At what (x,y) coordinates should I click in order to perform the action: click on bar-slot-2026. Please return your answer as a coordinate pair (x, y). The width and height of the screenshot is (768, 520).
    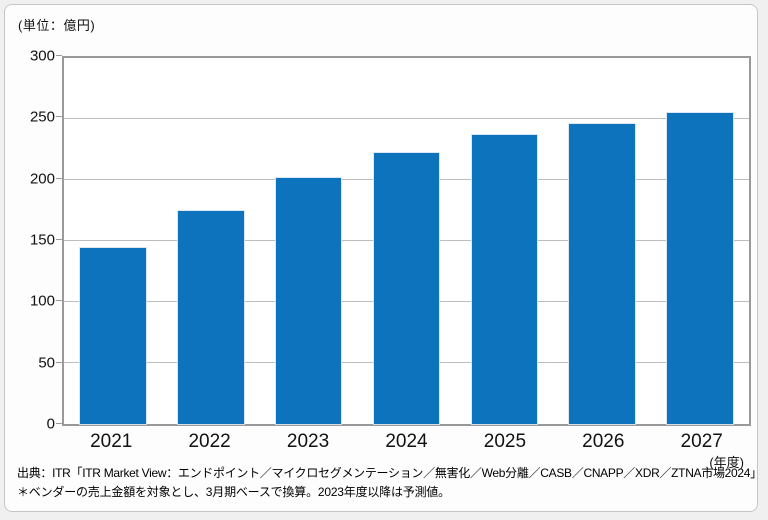
    Looking at the image, I should click on (602, 241).